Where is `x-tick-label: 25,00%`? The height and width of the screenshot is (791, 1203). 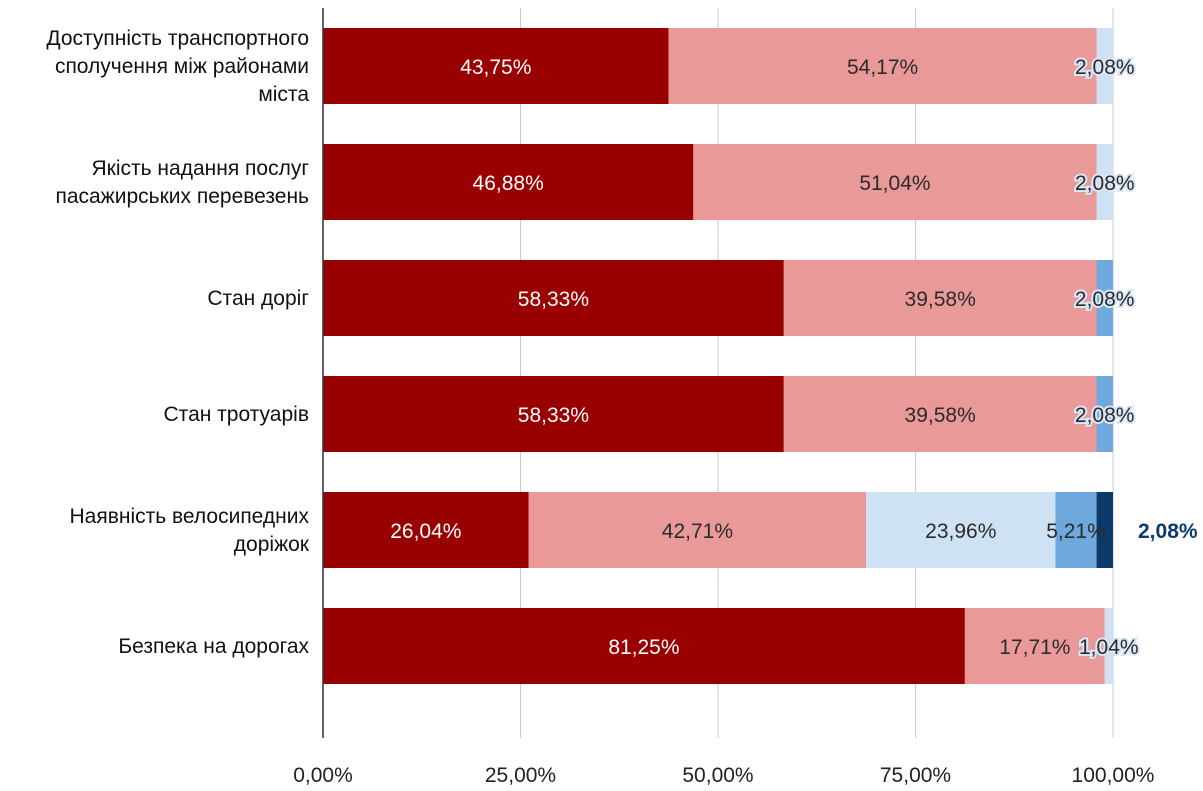 x-tick-label: 25,00% is located at coordinates (520, 775).